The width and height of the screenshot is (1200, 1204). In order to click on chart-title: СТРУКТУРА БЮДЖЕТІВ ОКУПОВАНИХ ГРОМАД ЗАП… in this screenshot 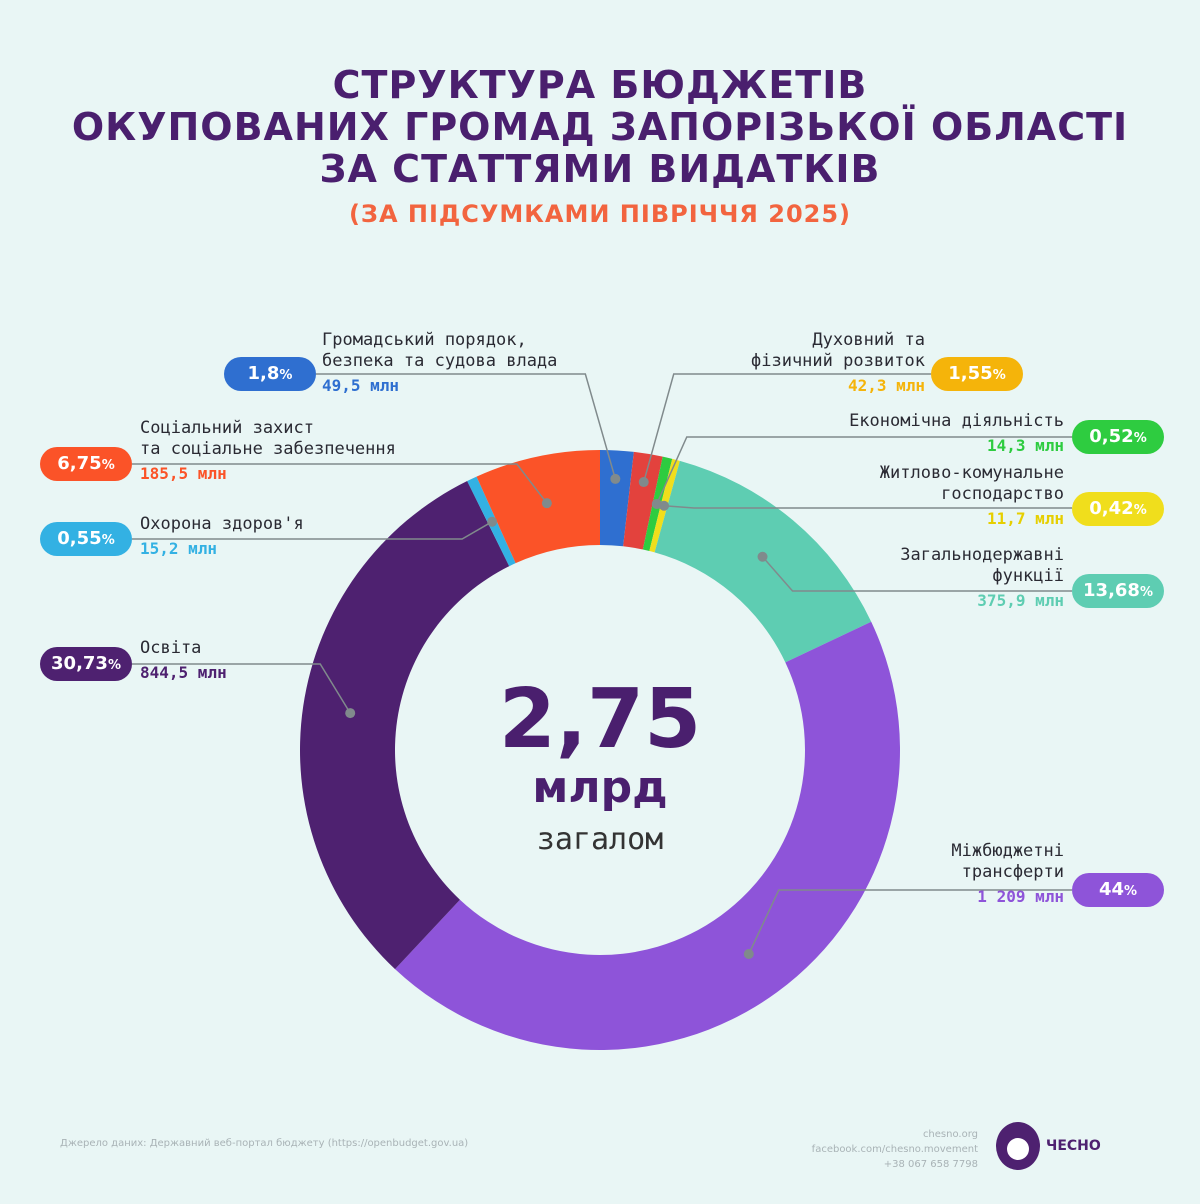, I will do `click(600, 127)`.